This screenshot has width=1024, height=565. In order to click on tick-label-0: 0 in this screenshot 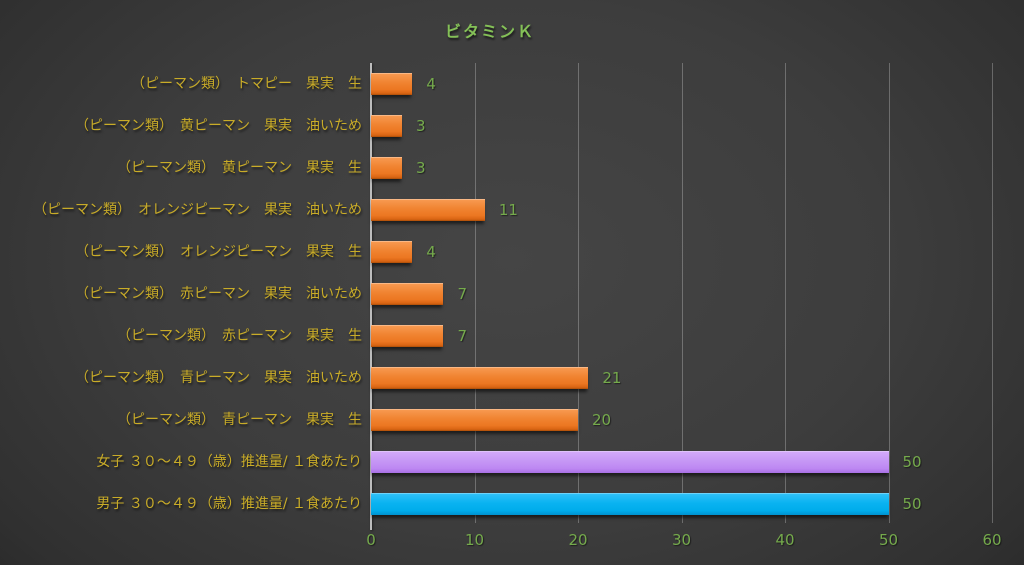, I will do `click(371, 540)`.